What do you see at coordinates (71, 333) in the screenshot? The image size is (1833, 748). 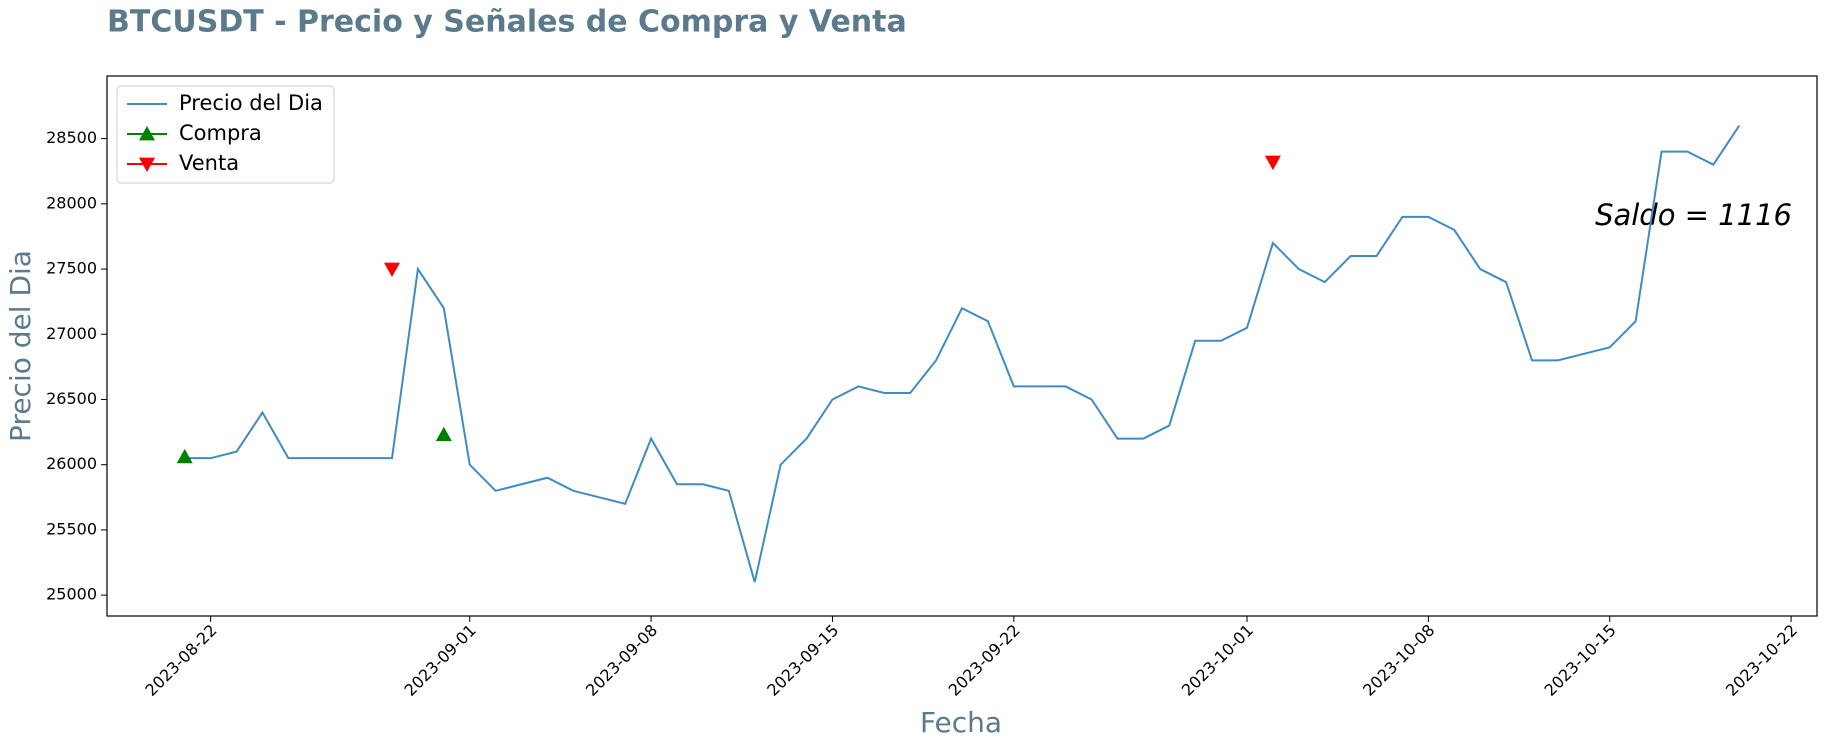 I see `y-tick-label: 27000` at bounding box center [71, 333].